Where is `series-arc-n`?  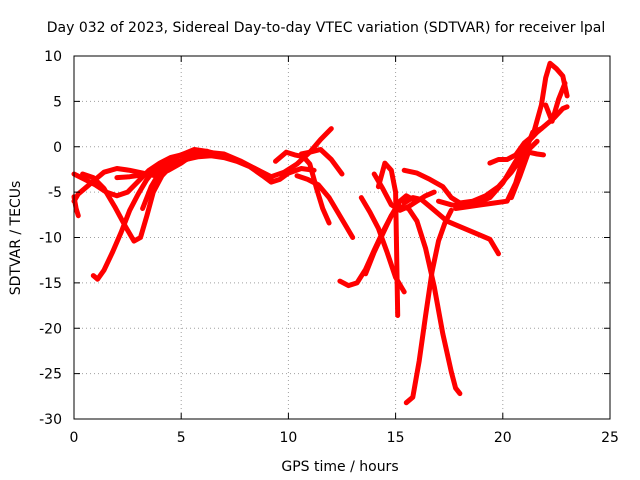
series-arc-n is located at coordinates (404, 192).